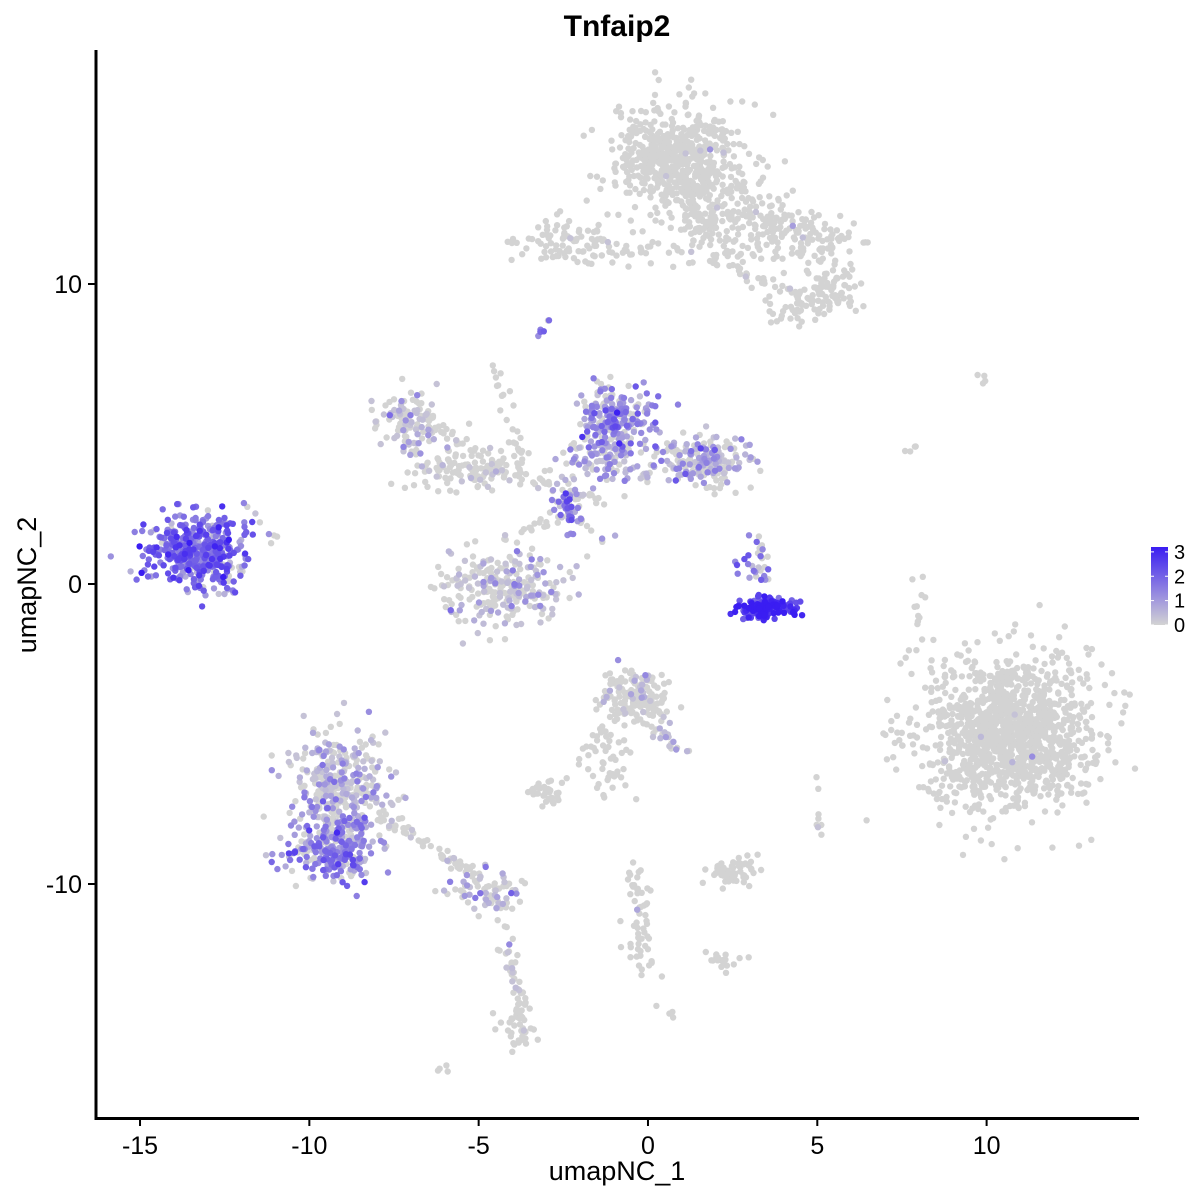  What do you see at coordinates (617, 26) in the screenshot?
I see `chart-title: Tnfaip2` at bounding box center [617, 26].